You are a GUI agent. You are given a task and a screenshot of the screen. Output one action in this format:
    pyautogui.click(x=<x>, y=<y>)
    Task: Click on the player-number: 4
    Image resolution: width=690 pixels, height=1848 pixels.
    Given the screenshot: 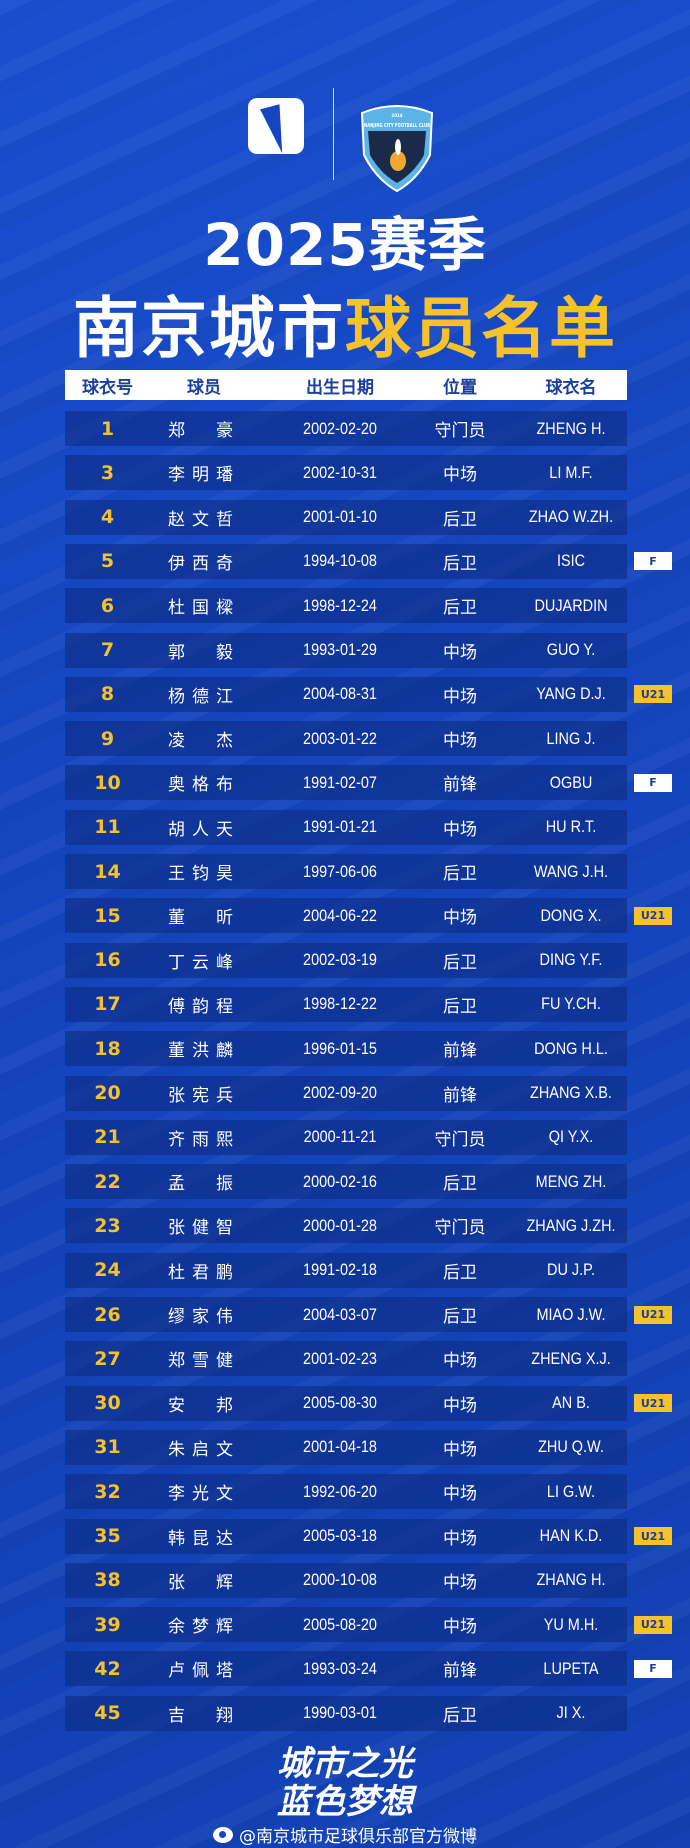 What is the action you would take?
    pyautogui.click(x=107, y=517)
    